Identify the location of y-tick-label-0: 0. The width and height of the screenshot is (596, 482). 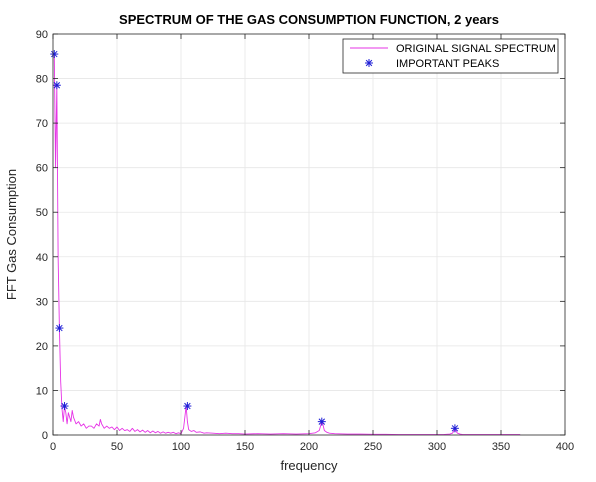
(45, 436).